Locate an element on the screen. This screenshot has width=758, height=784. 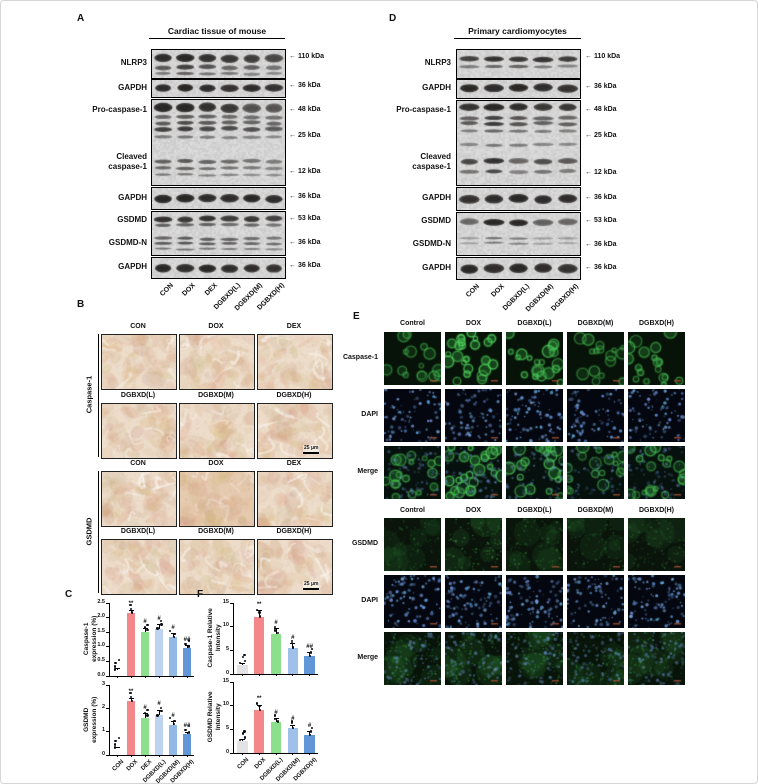
wb-d-gapdh3-blot is located at coordinates (518, 268).